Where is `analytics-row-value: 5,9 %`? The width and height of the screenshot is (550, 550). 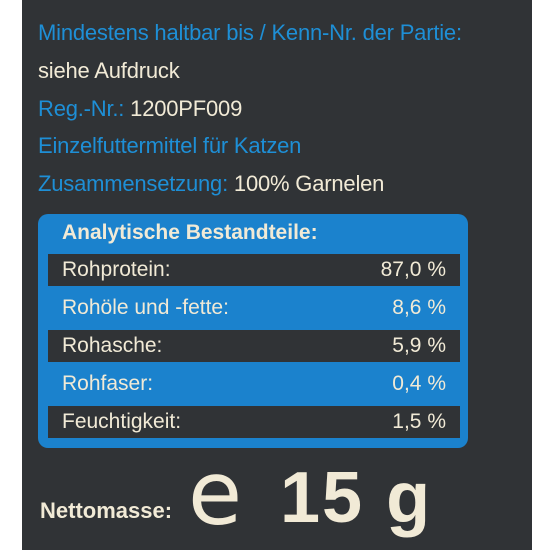 analytics-row-value: 5,9 % is located at coordinates (419, 345).